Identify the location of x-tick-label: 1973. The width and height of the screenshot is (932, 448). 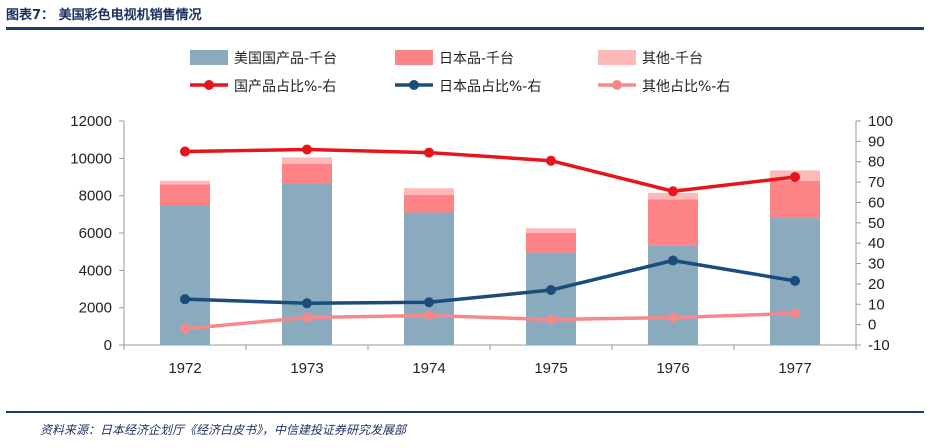
(306, 368).